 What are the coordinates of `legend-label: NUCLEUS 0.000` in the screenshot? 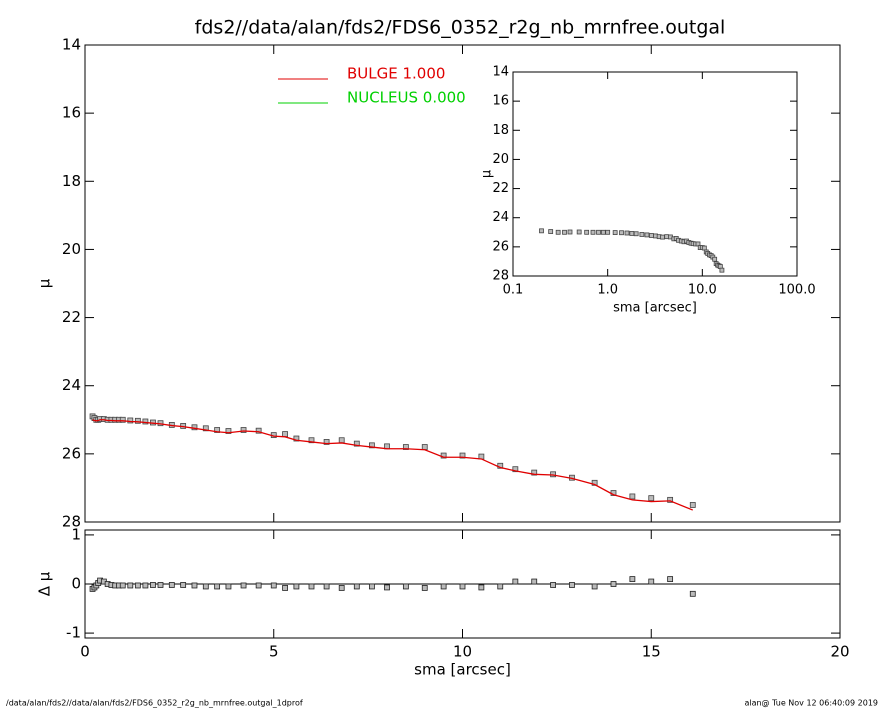 It's located at (406, 98).